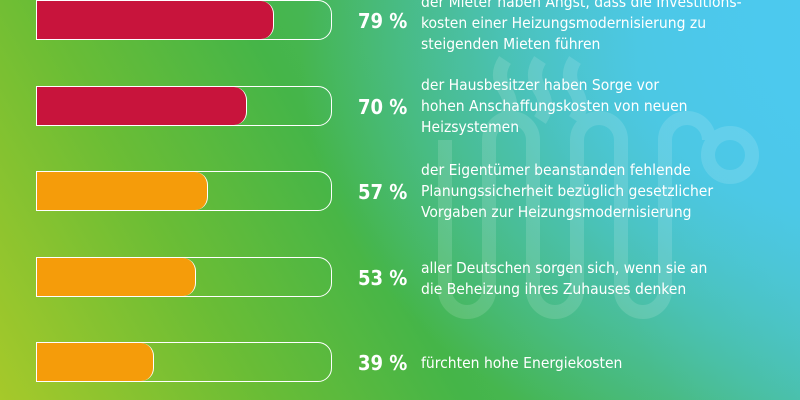 The height and width of the screenshot is (400, 800). I want to click on description-line: der Eigentümer beanstanden fehlende, so click(556, 170).